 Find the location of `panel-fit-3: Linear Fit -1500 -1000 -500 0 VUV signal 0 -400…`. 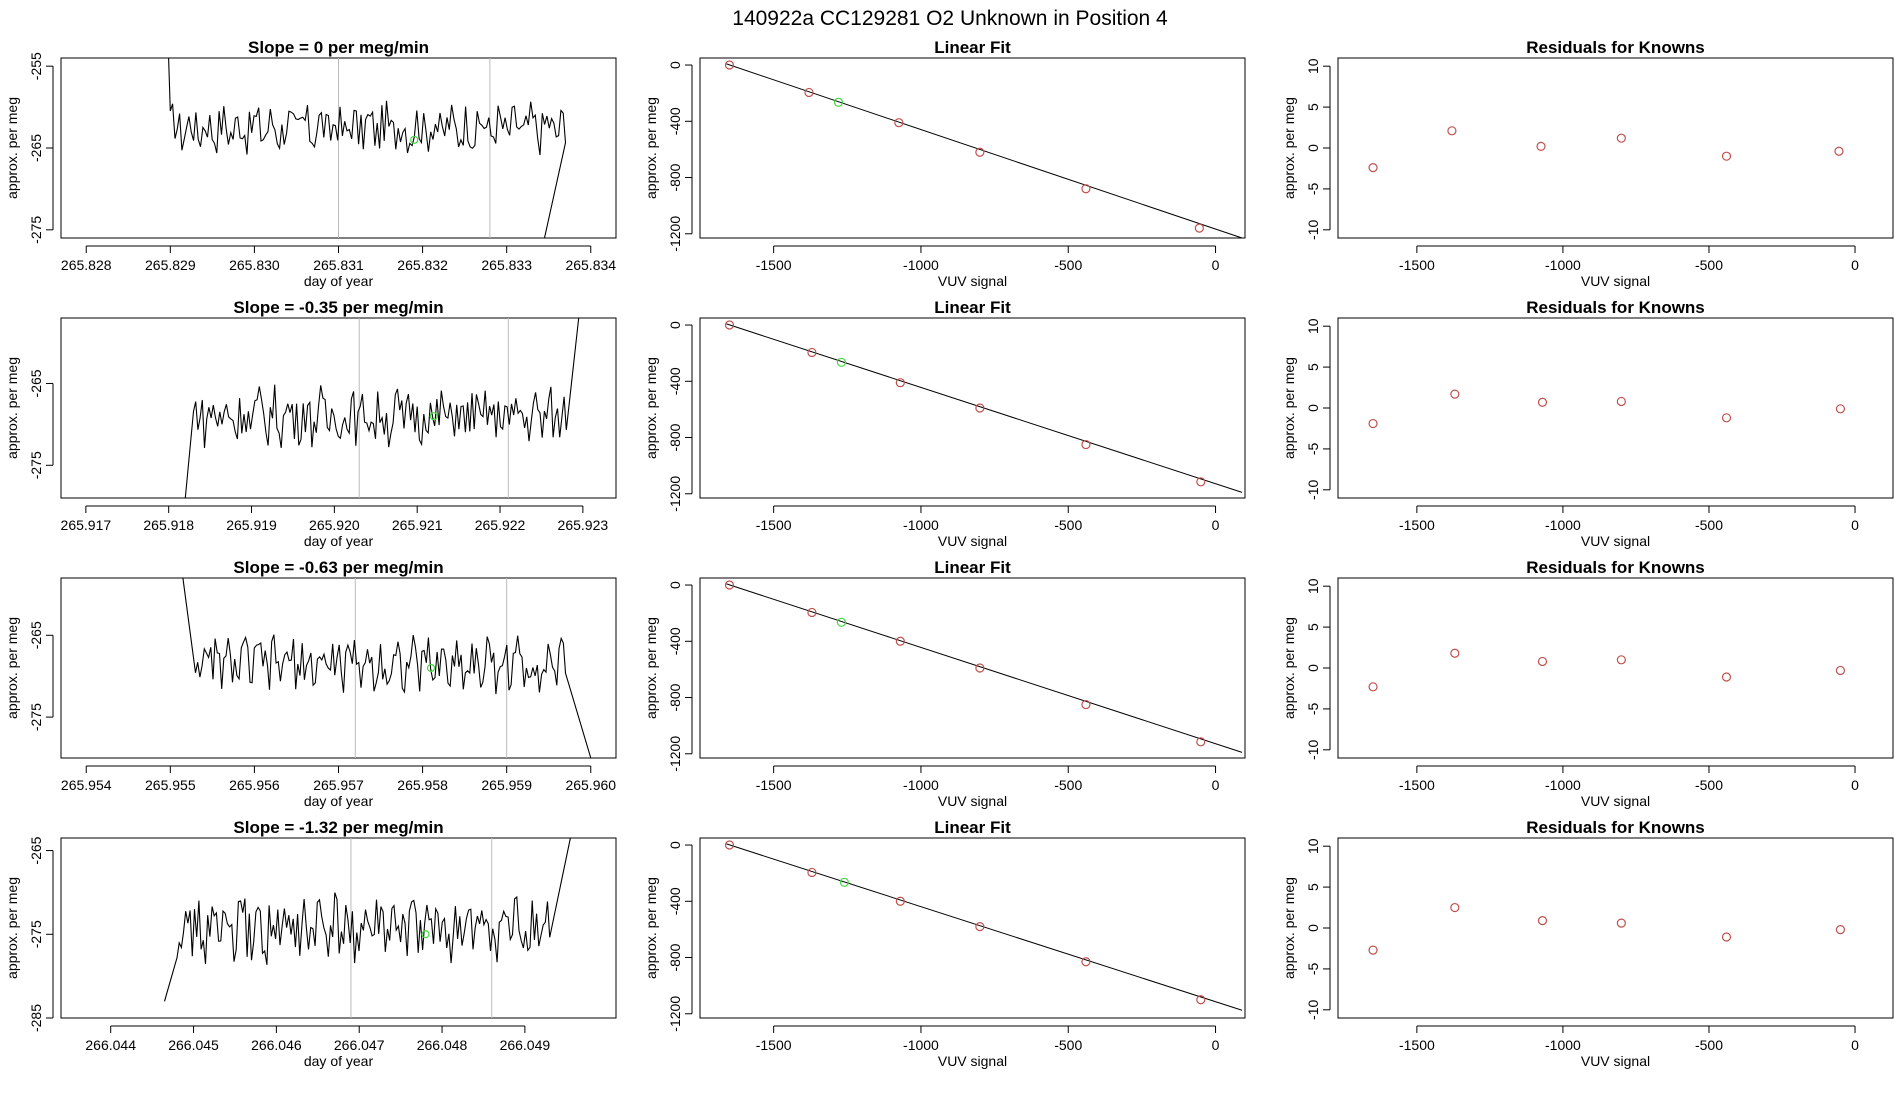

panel-fit-3: Linear Fit -1500 -1000 -500 0 VUV signal 0 -400… is located at coordinates (944, 683).